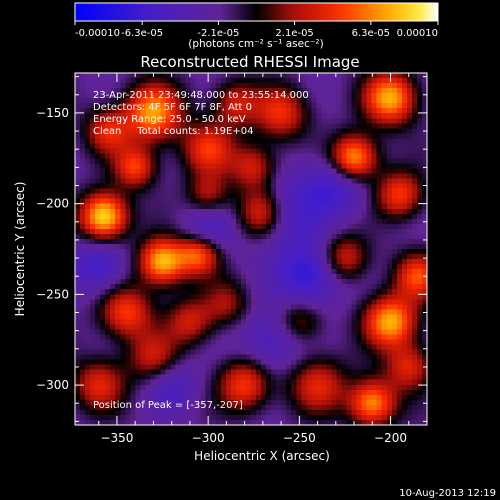  What do you see at coordinates (249, 62) in the screenshot?
I see `chart-title: Reconstructed RHESSI Image` at bounding box center [249, 62].